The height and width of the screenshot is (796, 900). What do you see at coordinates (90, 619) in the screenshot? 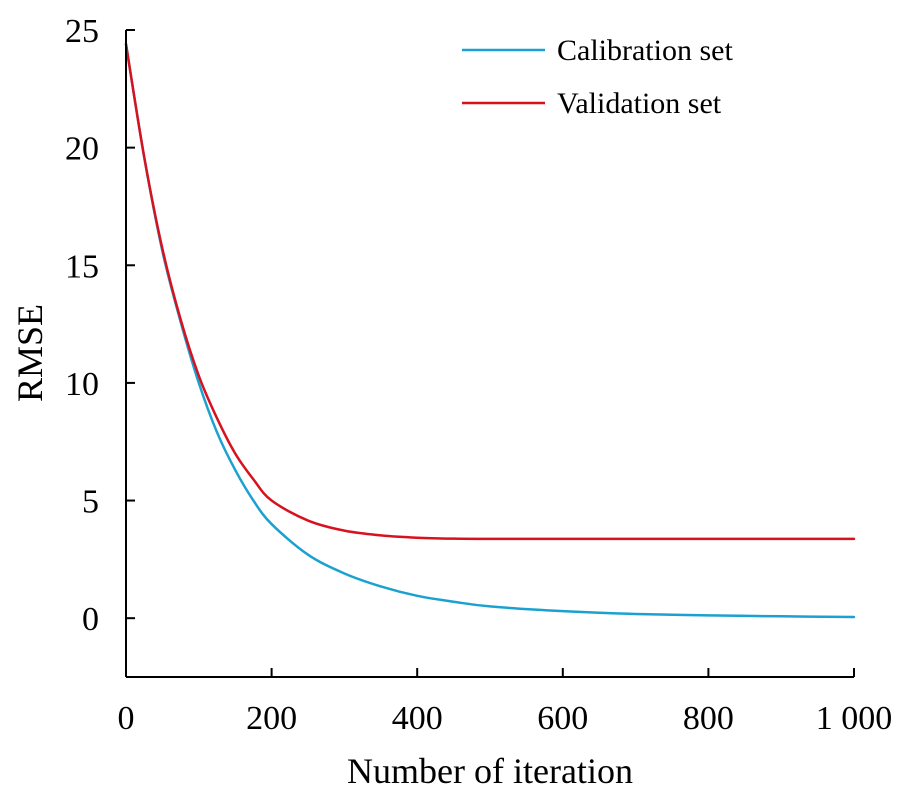
I see `y-tick-label: 0` at bounding box center [90, 619].